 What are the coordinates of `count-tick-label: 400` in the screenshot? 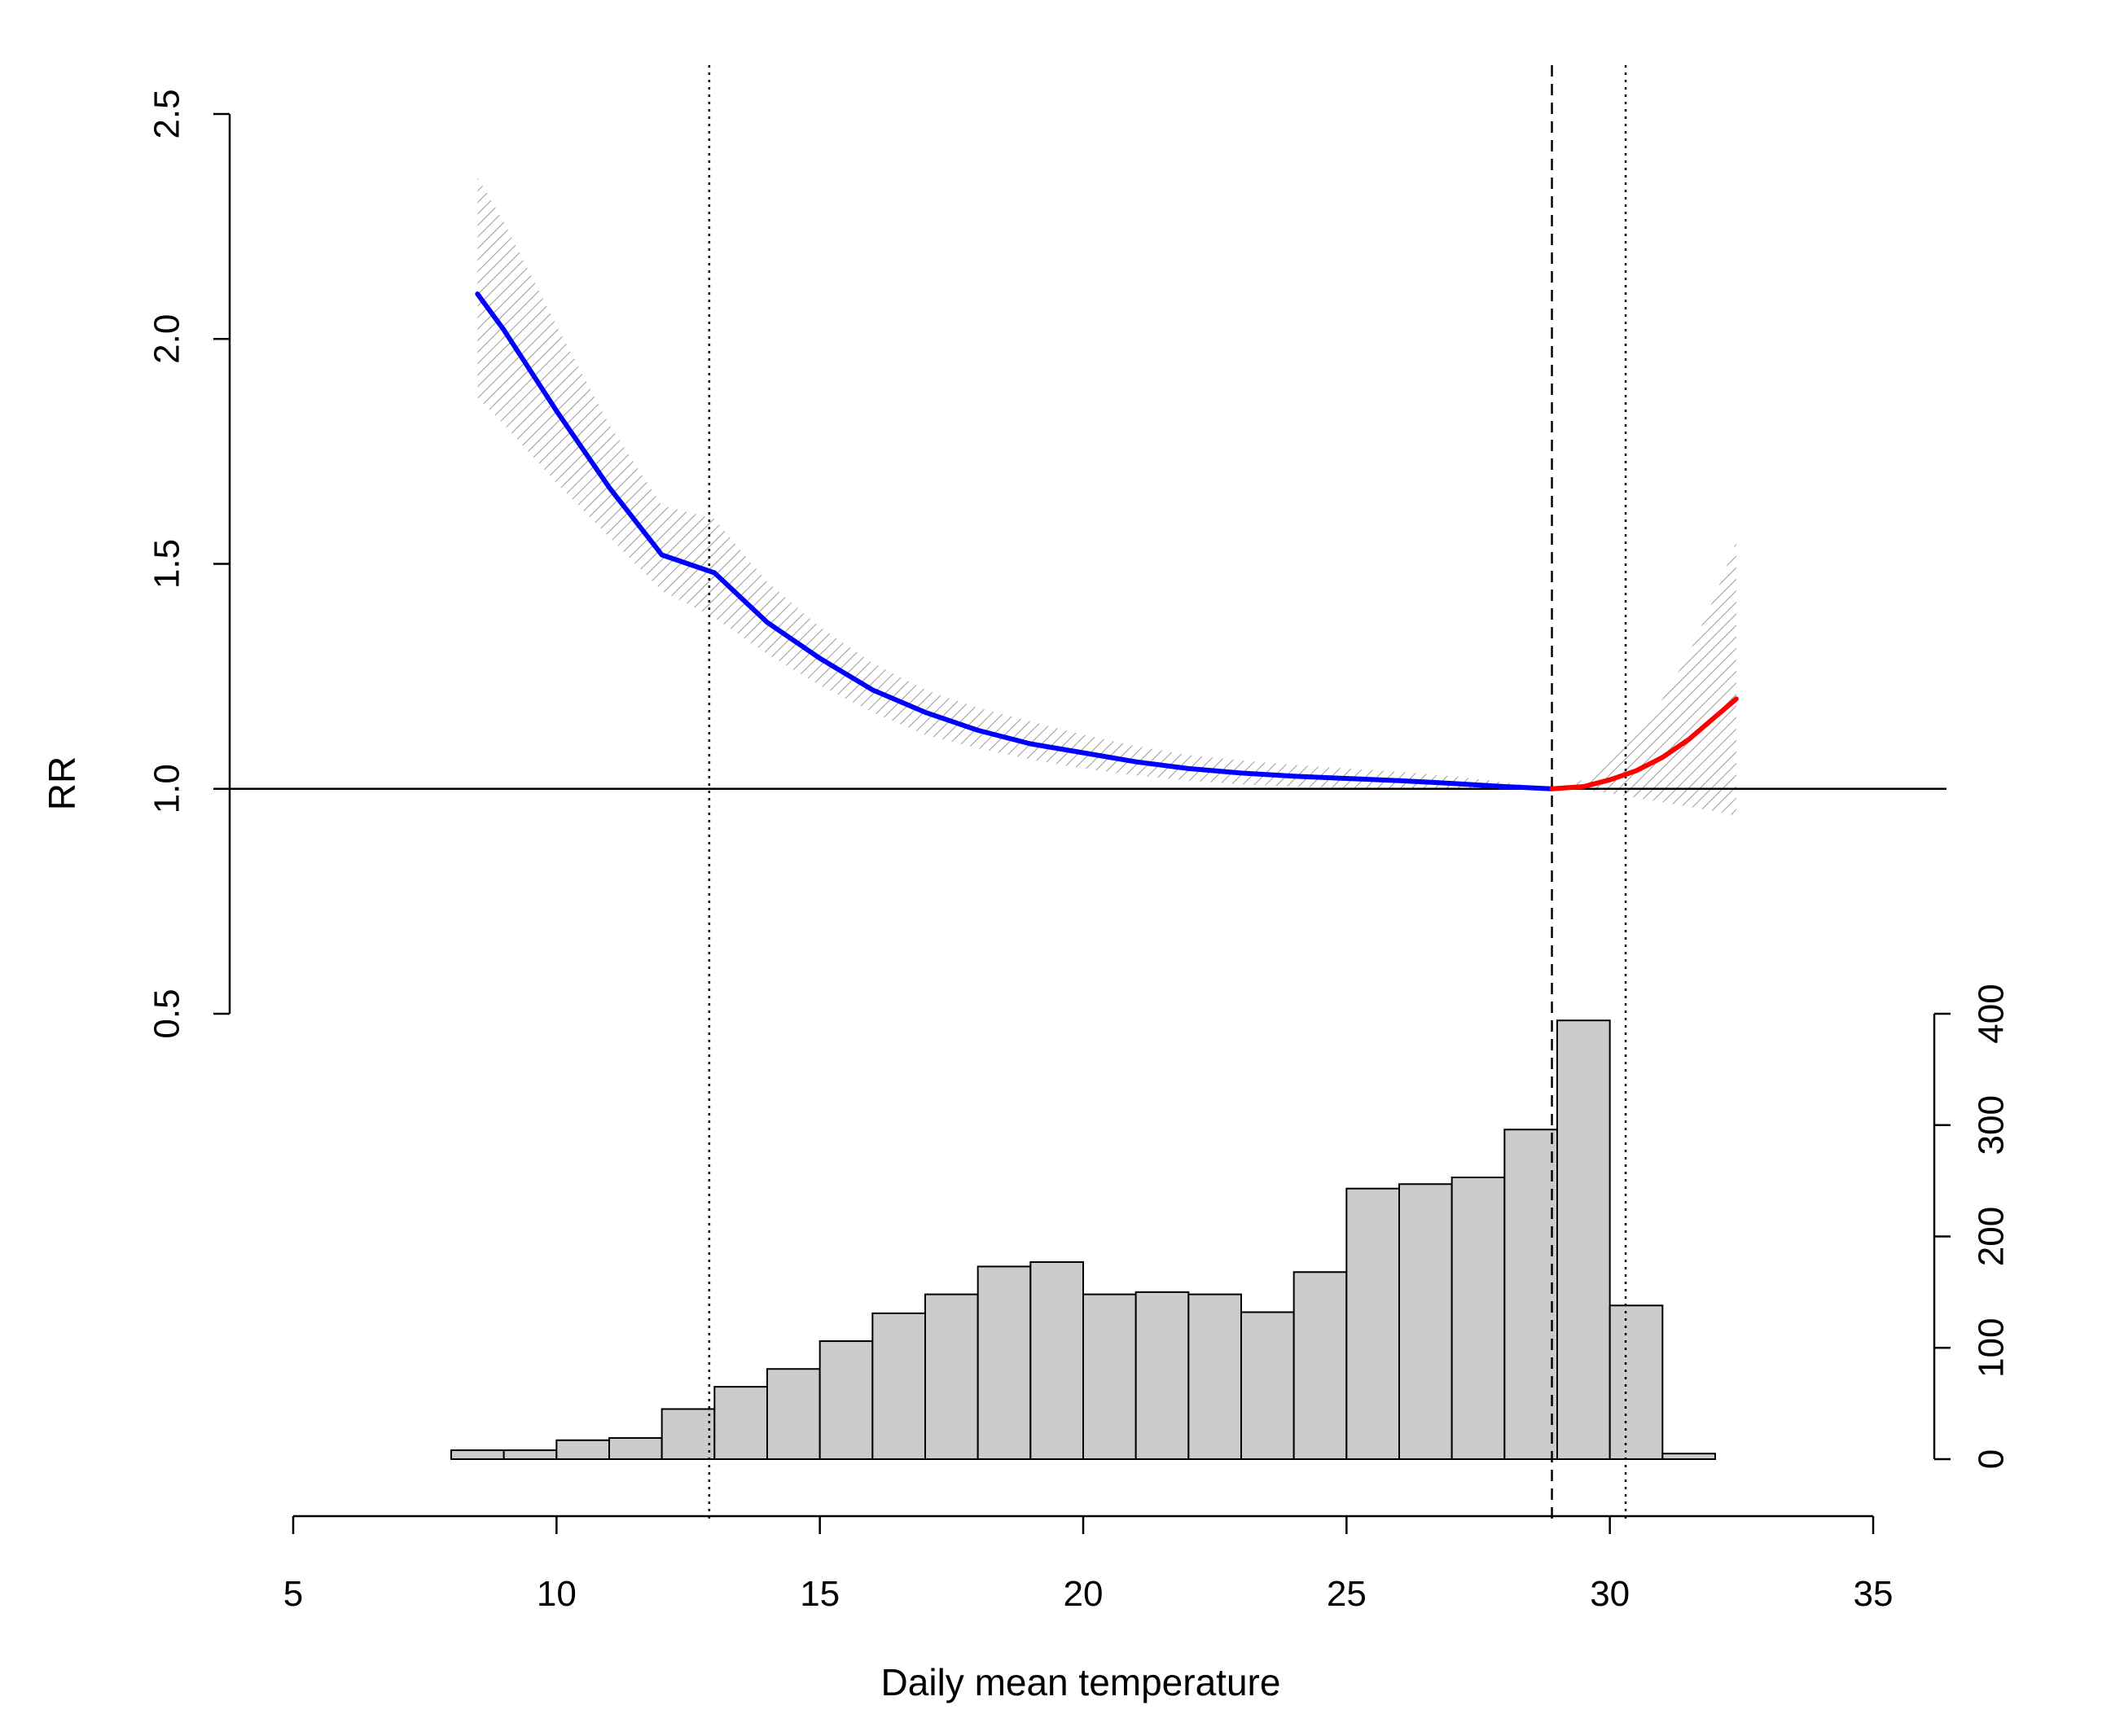 It's located at (1992, 1013).